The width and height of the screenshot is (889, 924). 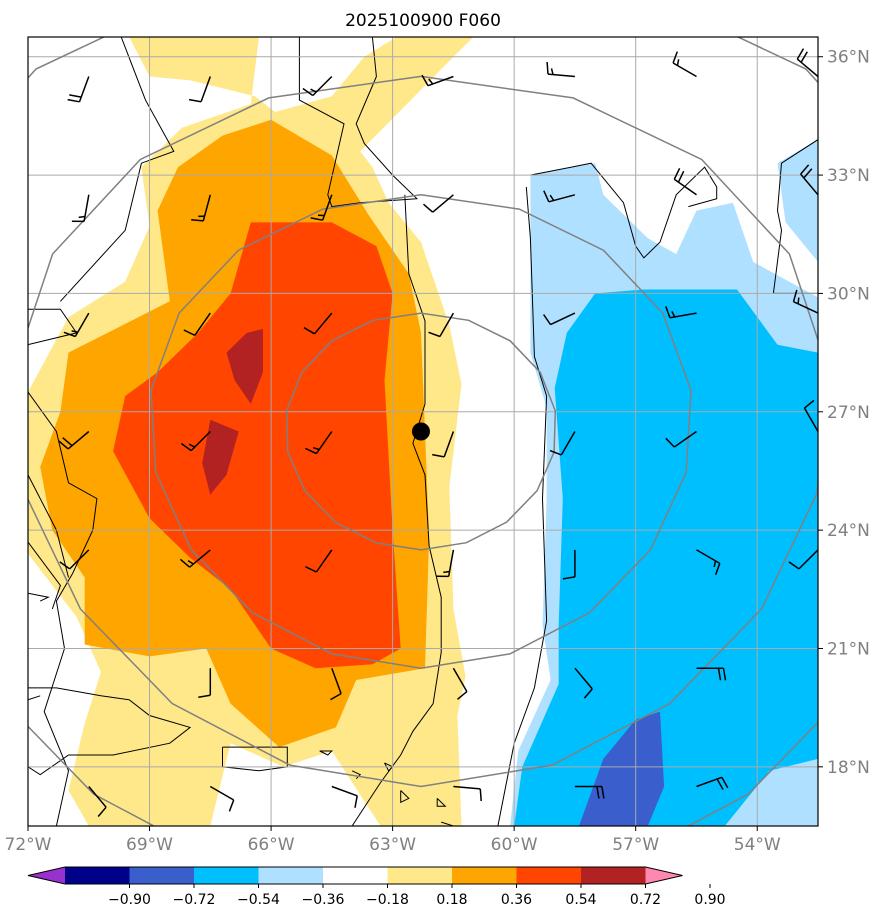 I want to click on contour-fill--0.54, so click(x=622, y=768).